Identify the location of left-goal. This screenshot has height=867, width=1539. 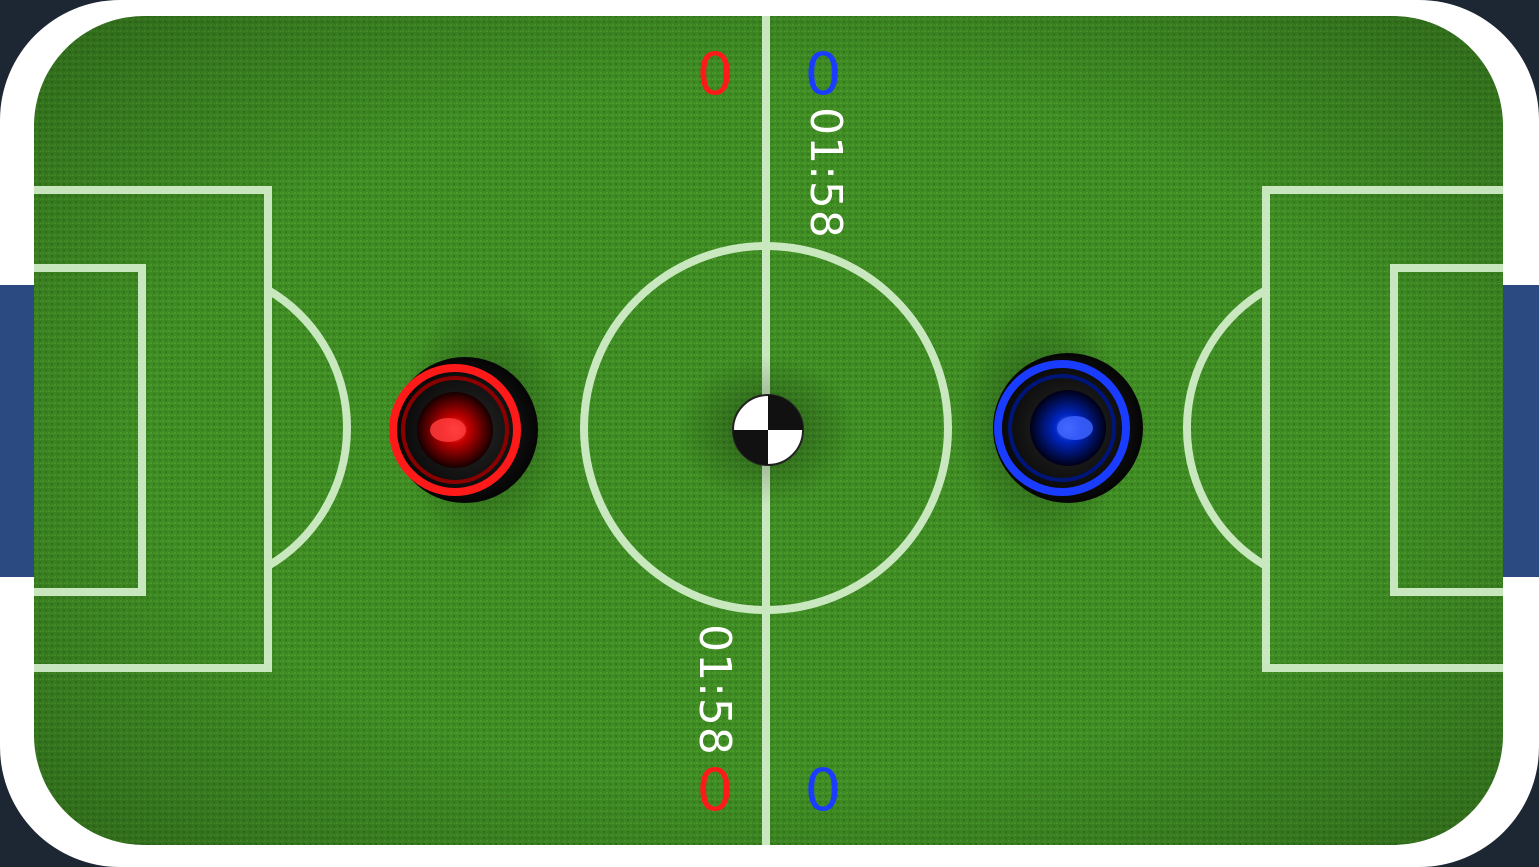
(20, 431).